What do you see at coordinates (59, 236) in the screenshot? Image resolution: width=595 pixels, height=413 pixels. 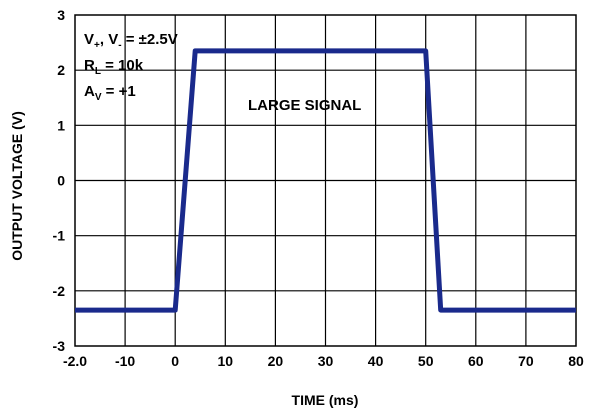 I see `y-tick-label: -1` at bounding box center [59, 236].